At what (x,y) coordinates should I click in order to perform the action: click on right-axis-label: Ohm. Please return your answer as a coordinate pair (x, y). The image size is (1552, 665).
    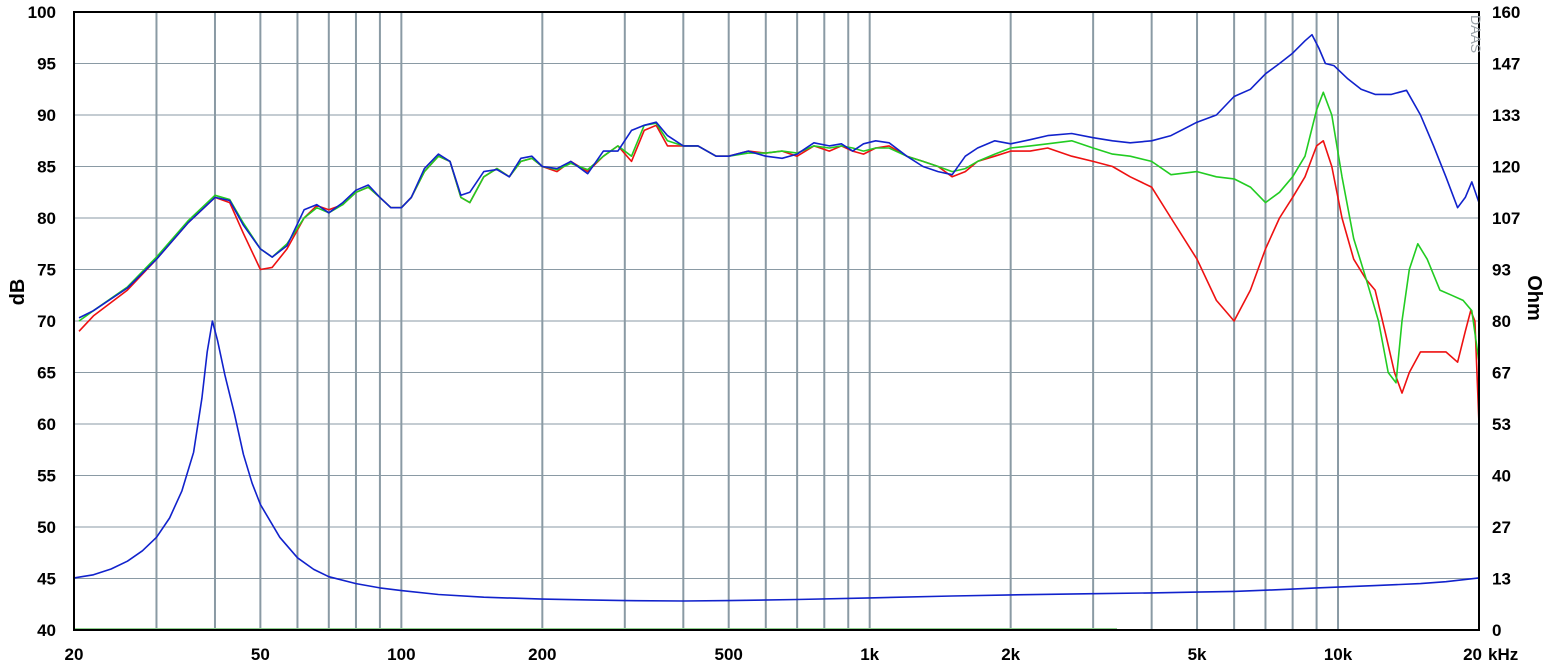
    Looking at the image, I should click on (1534, 298).